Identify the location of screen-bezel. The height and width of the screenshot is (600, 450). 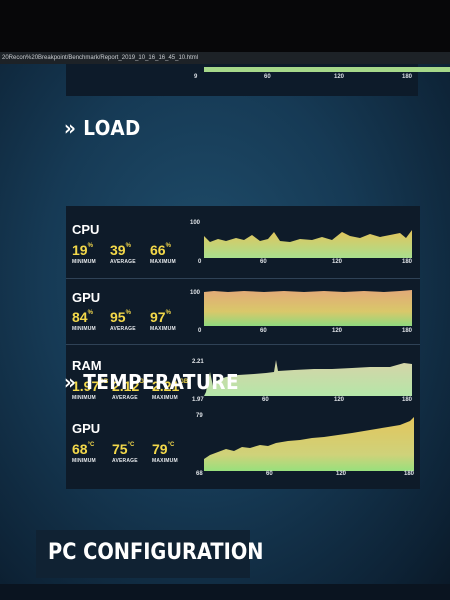
(225, 26).